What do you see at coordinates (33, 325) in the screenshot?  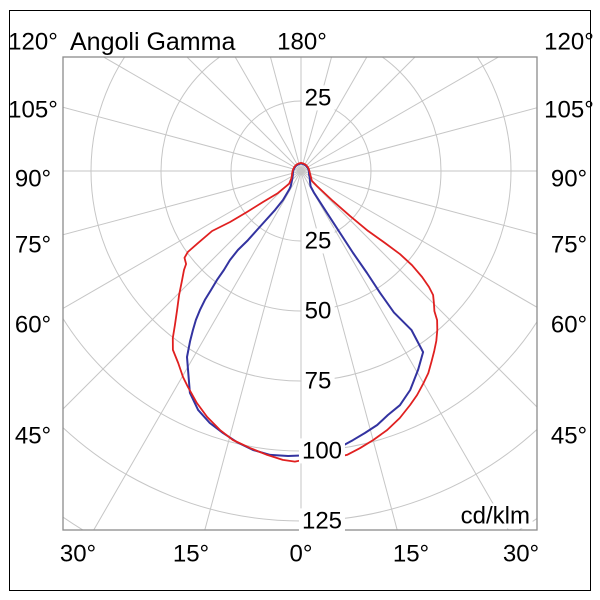 I see `gamma-label-left-60: 60°` at bounding box center [33, 325].